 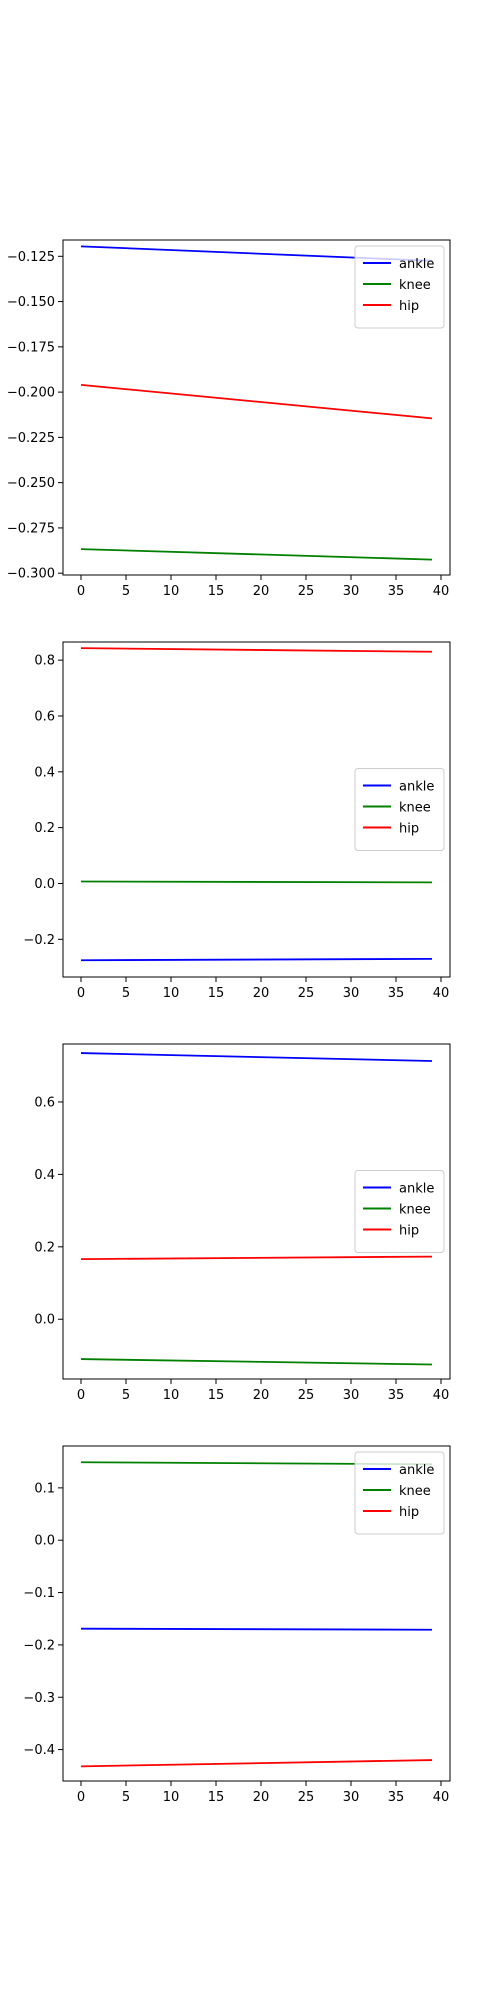 I want to click on y-tick-label: −0.250, so click(x=31, y=483).